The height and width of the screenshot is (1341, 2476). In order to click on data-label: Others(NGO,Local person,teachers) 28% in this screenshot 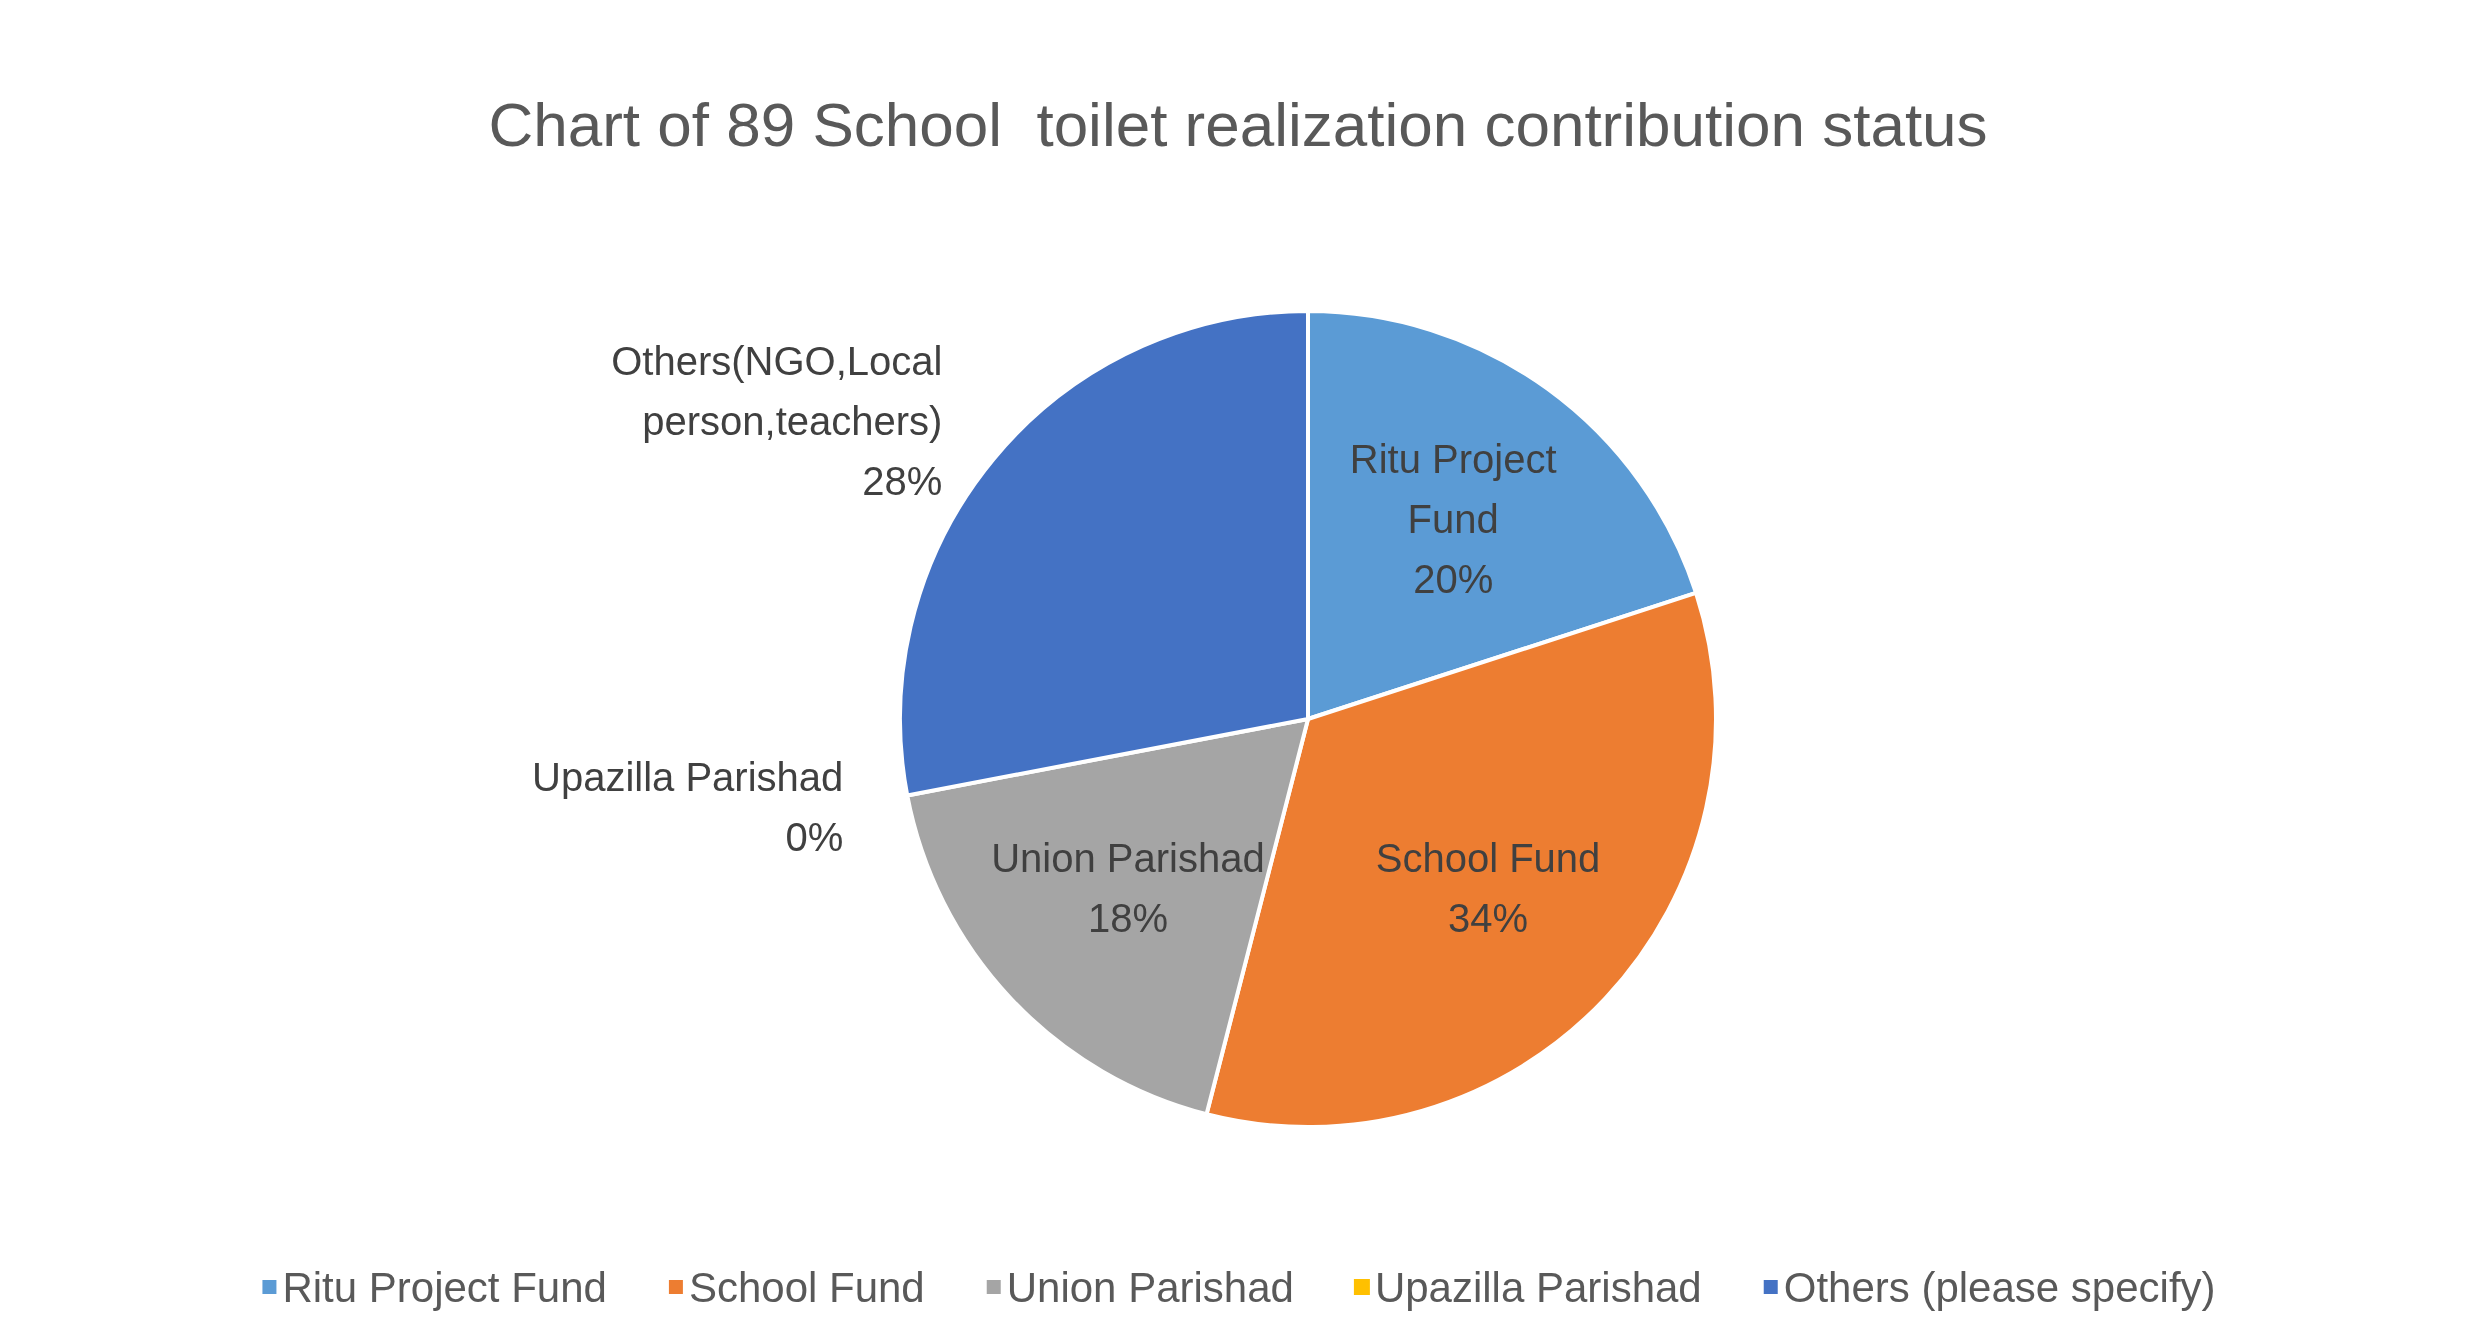, I will do `click(777, 420)`.